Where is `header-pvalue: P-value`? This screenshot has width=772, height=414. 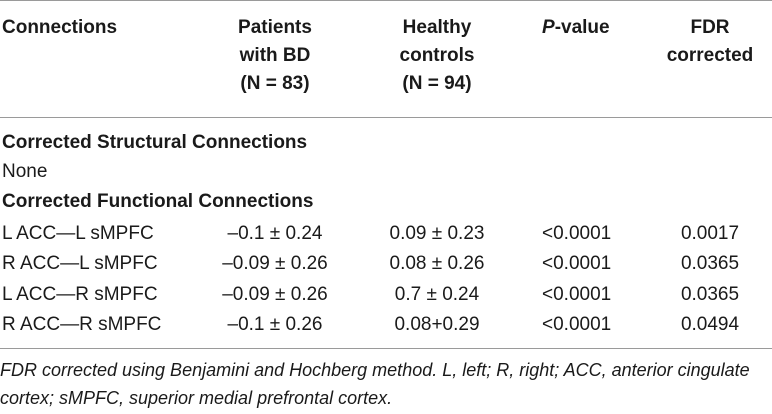 header-pvalue: P-value is located at coordinates (576, 28).